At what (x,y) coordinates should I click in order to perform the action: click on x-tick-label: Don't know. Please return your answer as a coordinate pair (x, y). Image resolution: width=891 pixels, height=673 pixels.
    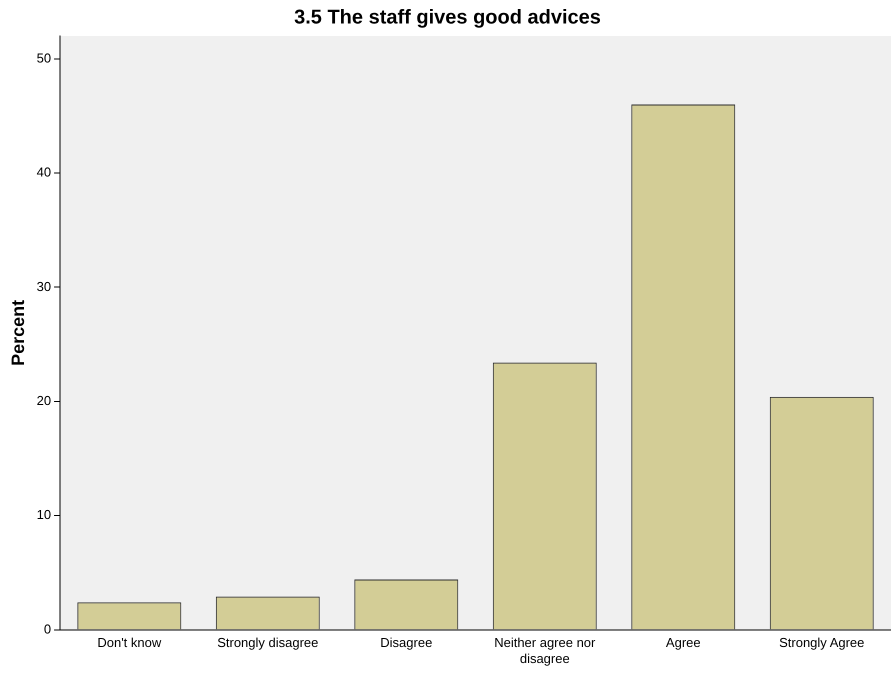
    Looking at the image, I should click on (129, 642).